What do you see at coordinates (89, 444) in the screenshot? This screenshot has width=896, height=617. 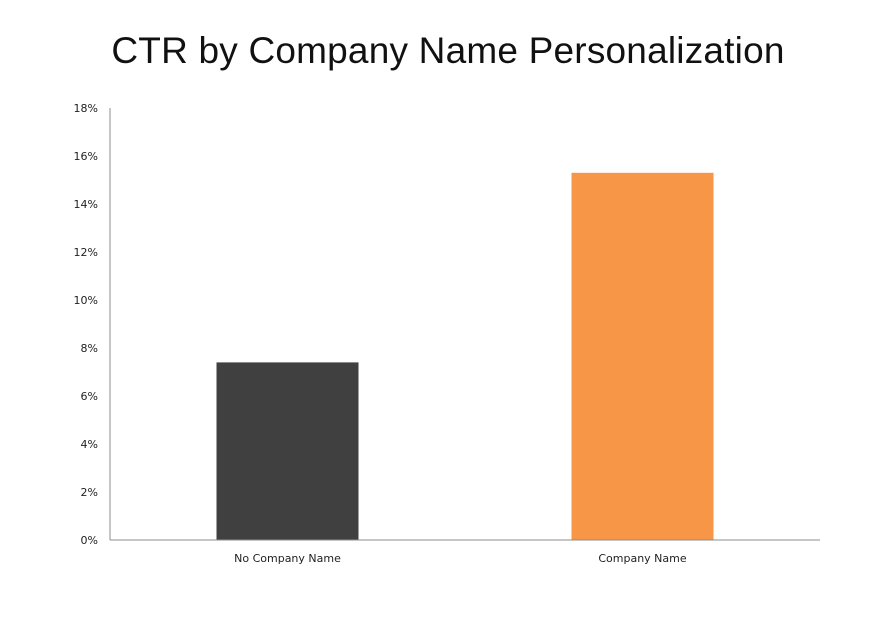 I see `y-tick-label: 4%` at bounding box center [89, 444].